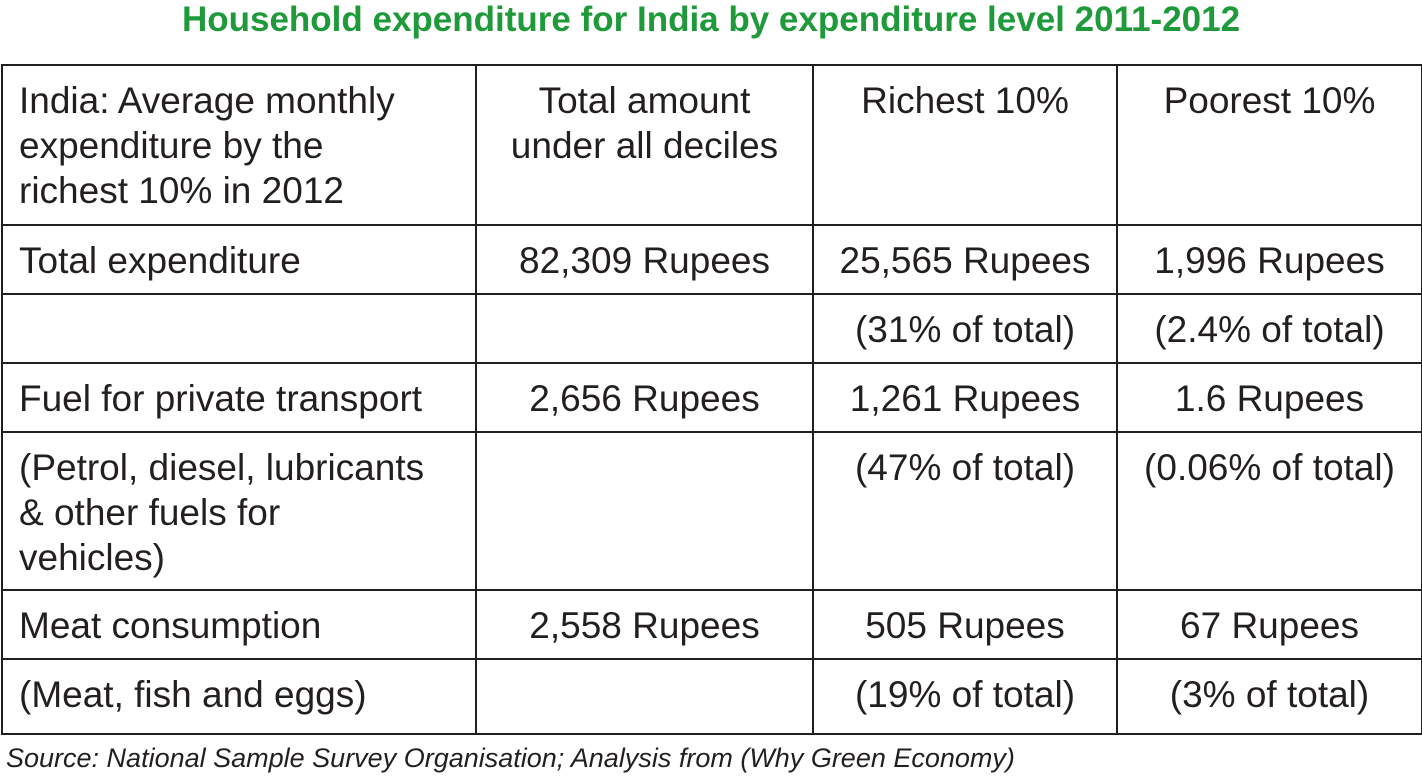 The image size is (1422, 776). Describe the element at coordinates (644, 397) in the screenshot. I see `table-cell: 2,656 Rupees` at that location.